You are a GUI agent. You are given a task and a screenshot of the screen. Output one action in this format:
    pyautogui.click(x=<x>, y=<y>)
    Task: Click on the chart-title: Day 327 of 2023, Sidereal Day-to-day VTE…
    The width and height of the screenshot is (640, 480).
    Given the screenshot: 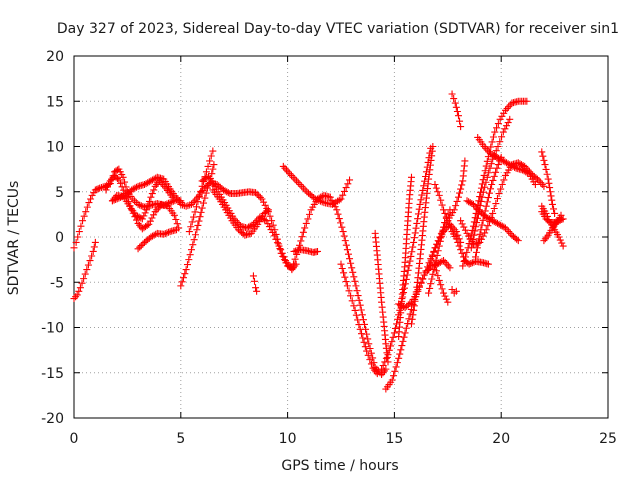 What is the action you would take?
    pyautogui.click(x=338, y=29)
    